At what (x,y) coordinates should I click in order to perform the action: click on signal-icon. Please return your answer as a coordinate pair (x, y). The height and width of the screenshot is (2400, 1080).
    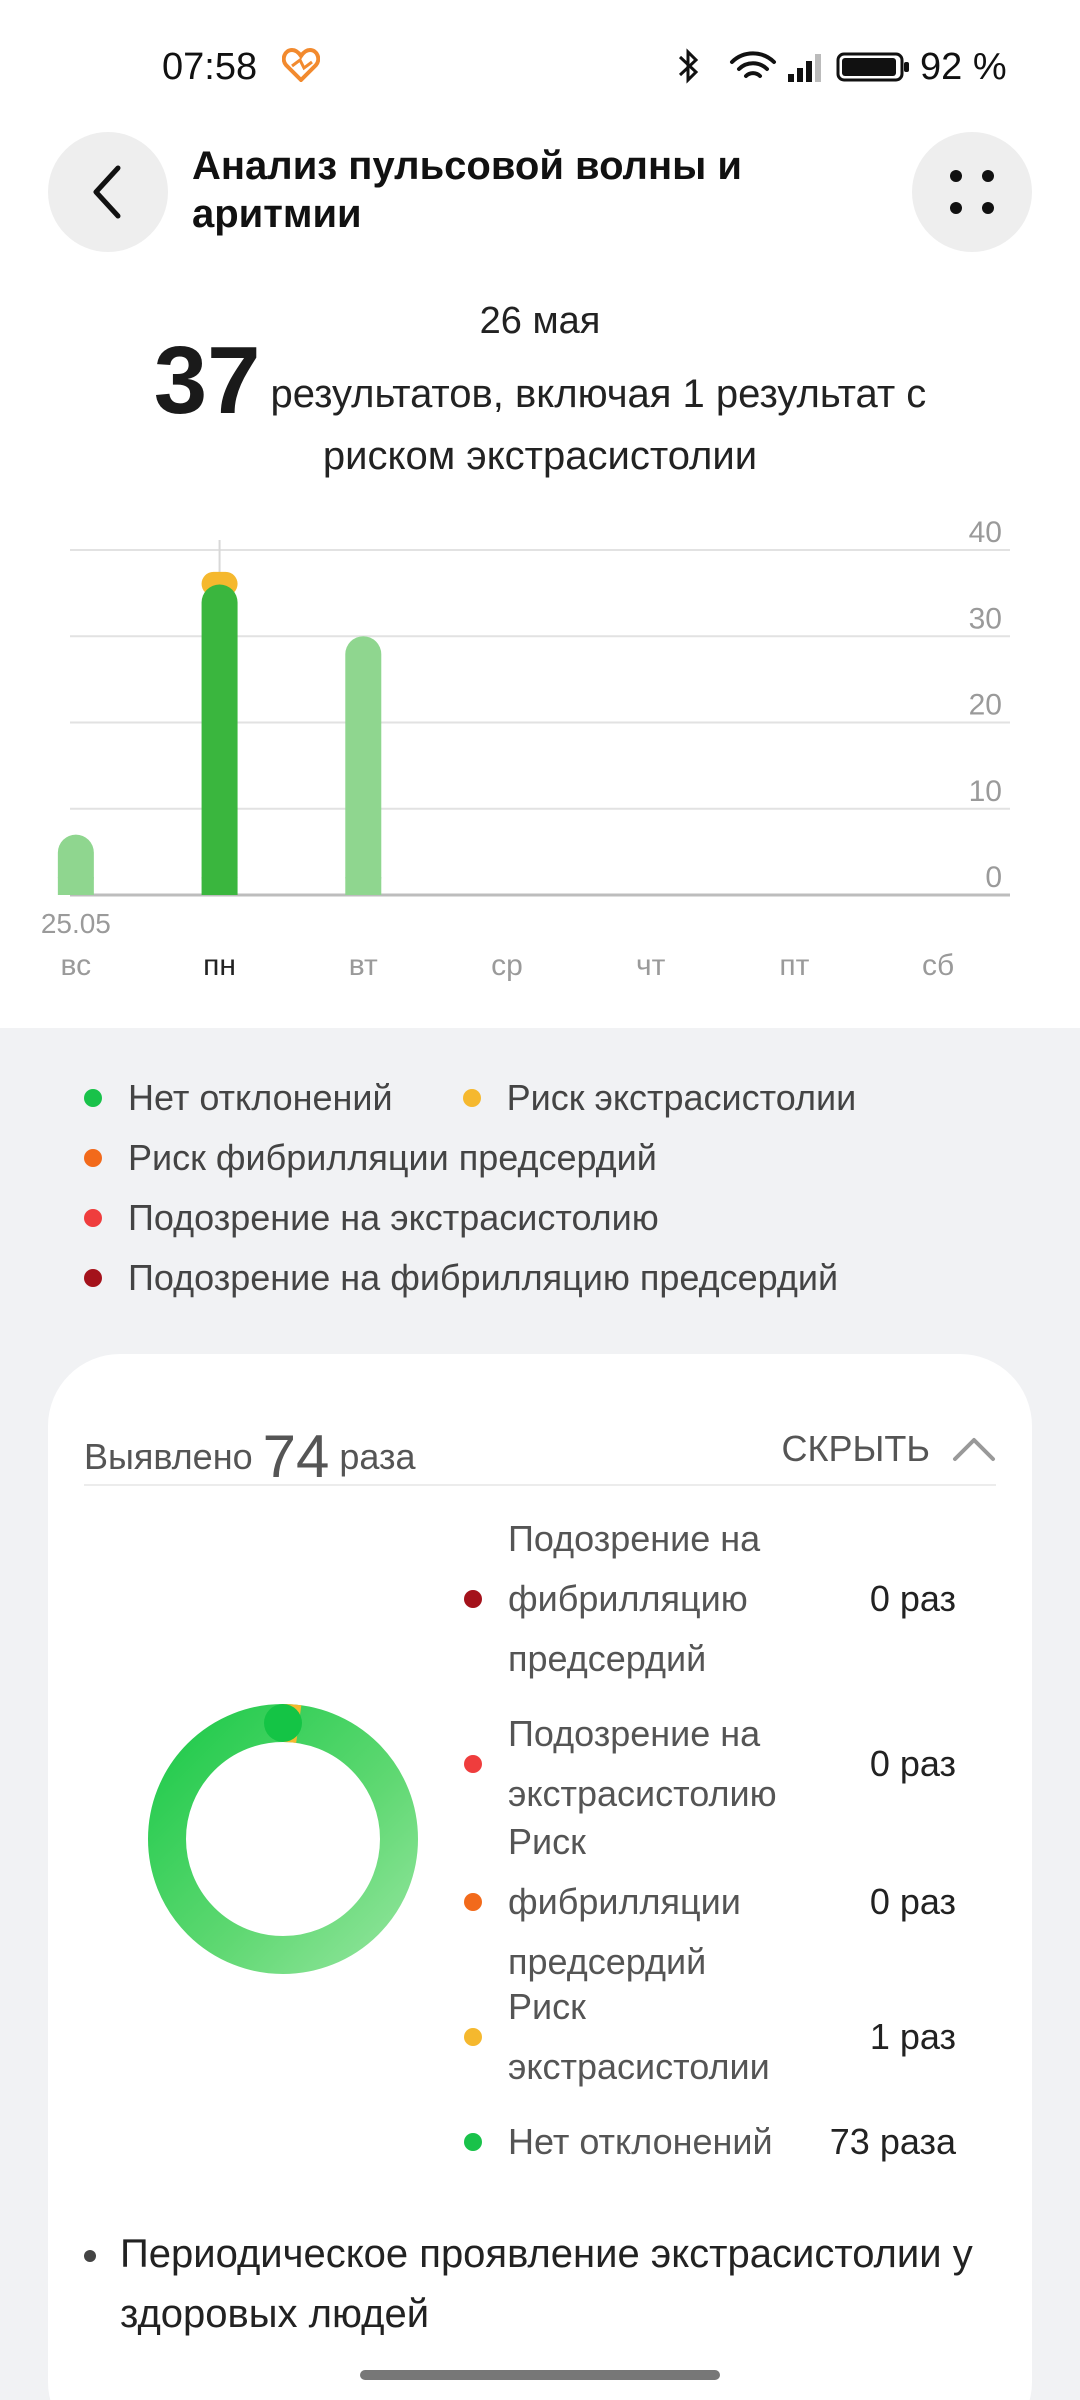
    Looking at the image, I should click on (804, 68).